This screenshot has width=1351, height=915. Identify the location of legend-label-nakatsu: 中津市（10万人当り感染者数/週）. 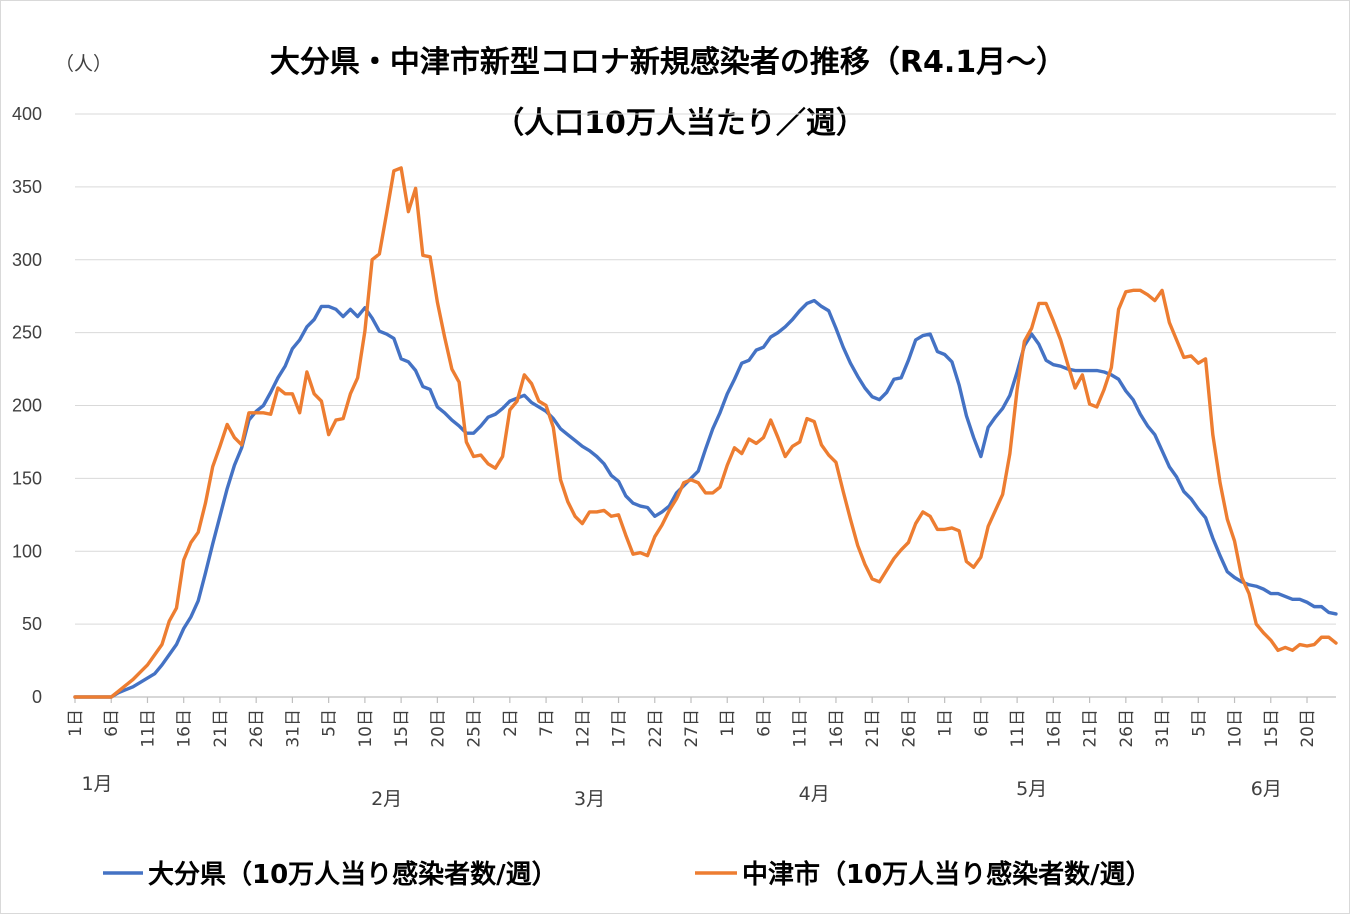
(947, 874).